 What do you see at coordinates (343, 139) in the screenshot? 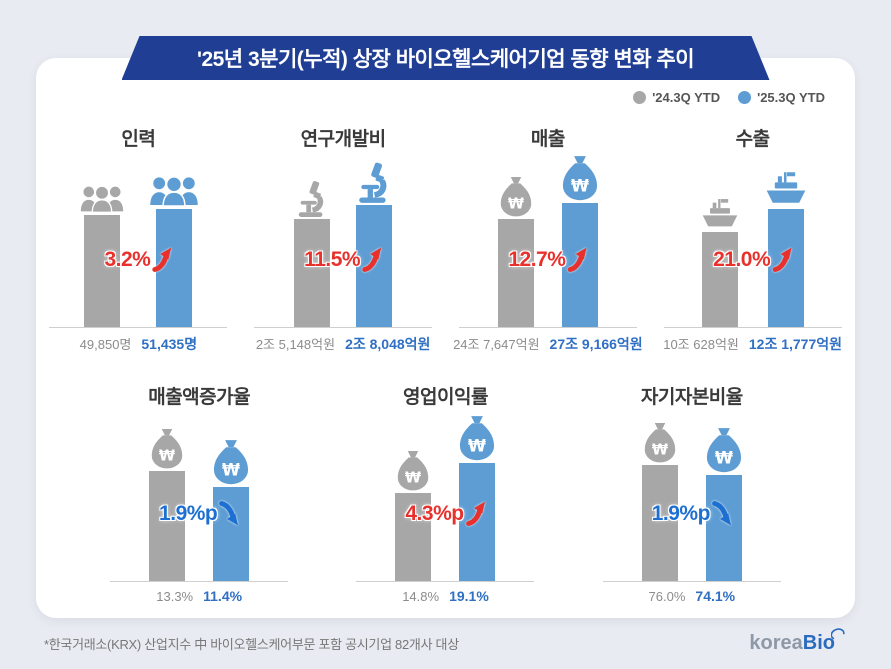
I see `panel-title: 연구개발비` at bounding box center [343, 139].